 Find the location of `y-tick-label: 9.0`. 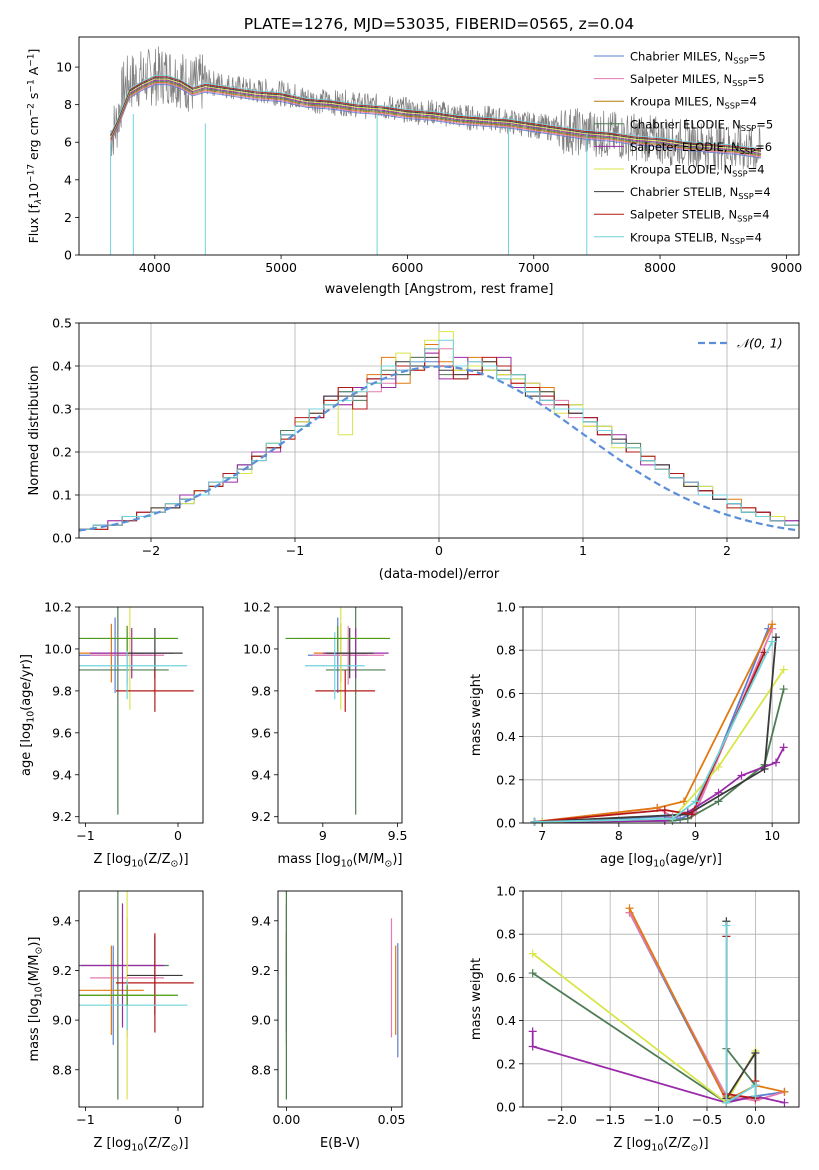

y-tick-label: 9.0 is located at coordinates (261, 1020).